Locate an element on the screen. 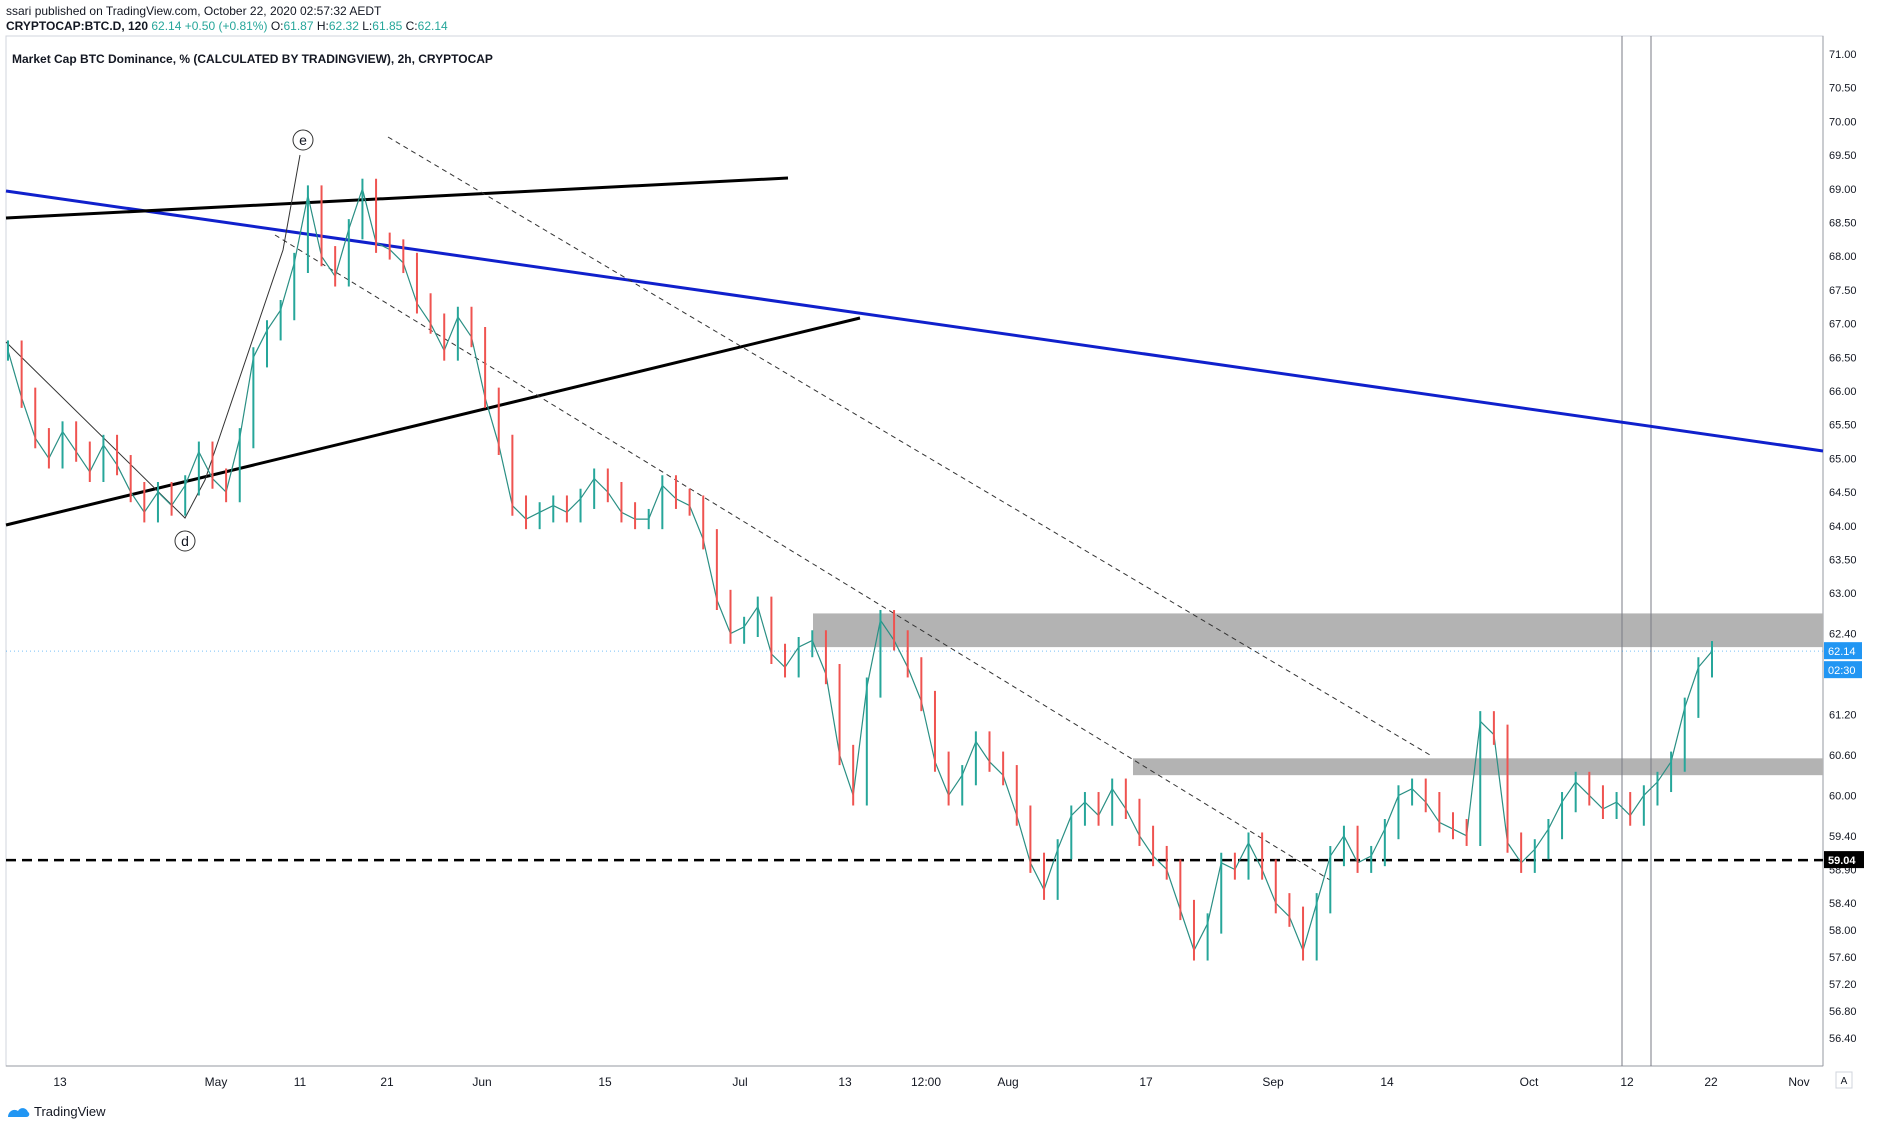 This screenshot has width=1889, height=1131. price-tick-label: 65.00 is located at coordinates (1843, 459).